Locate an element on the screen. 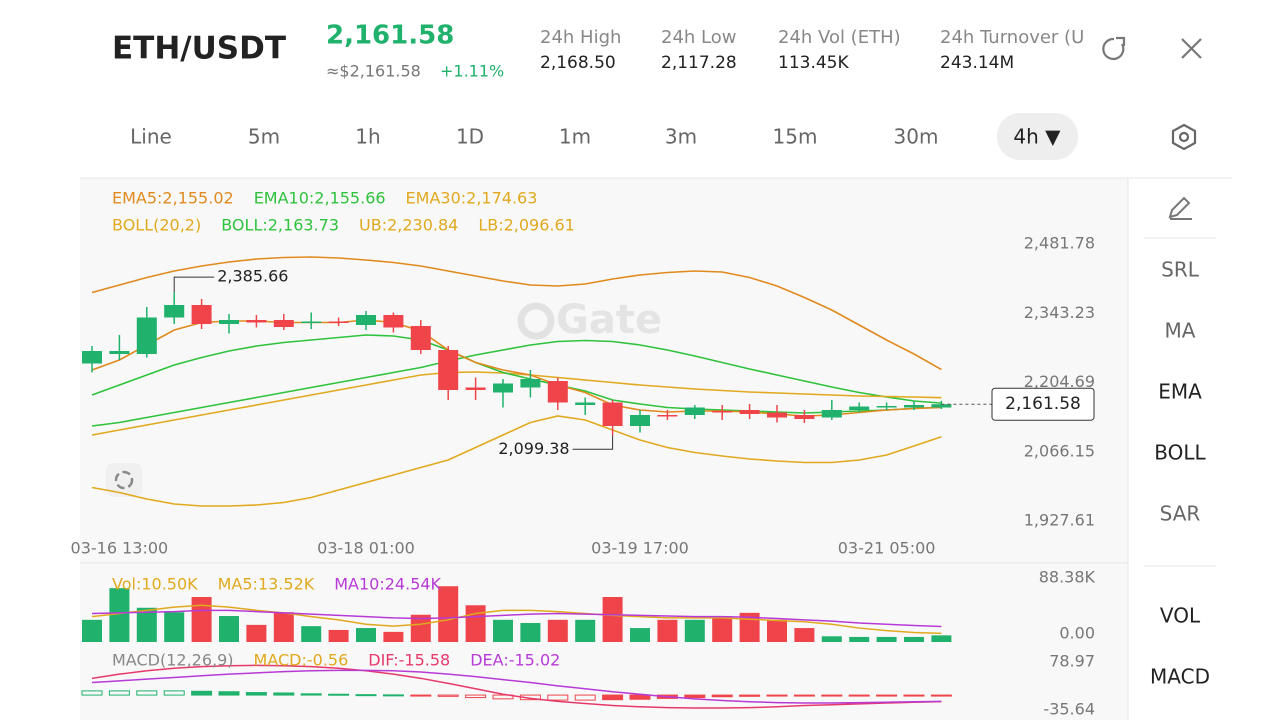  timeframe-tab: 1h is located at coordinates (367, 137).